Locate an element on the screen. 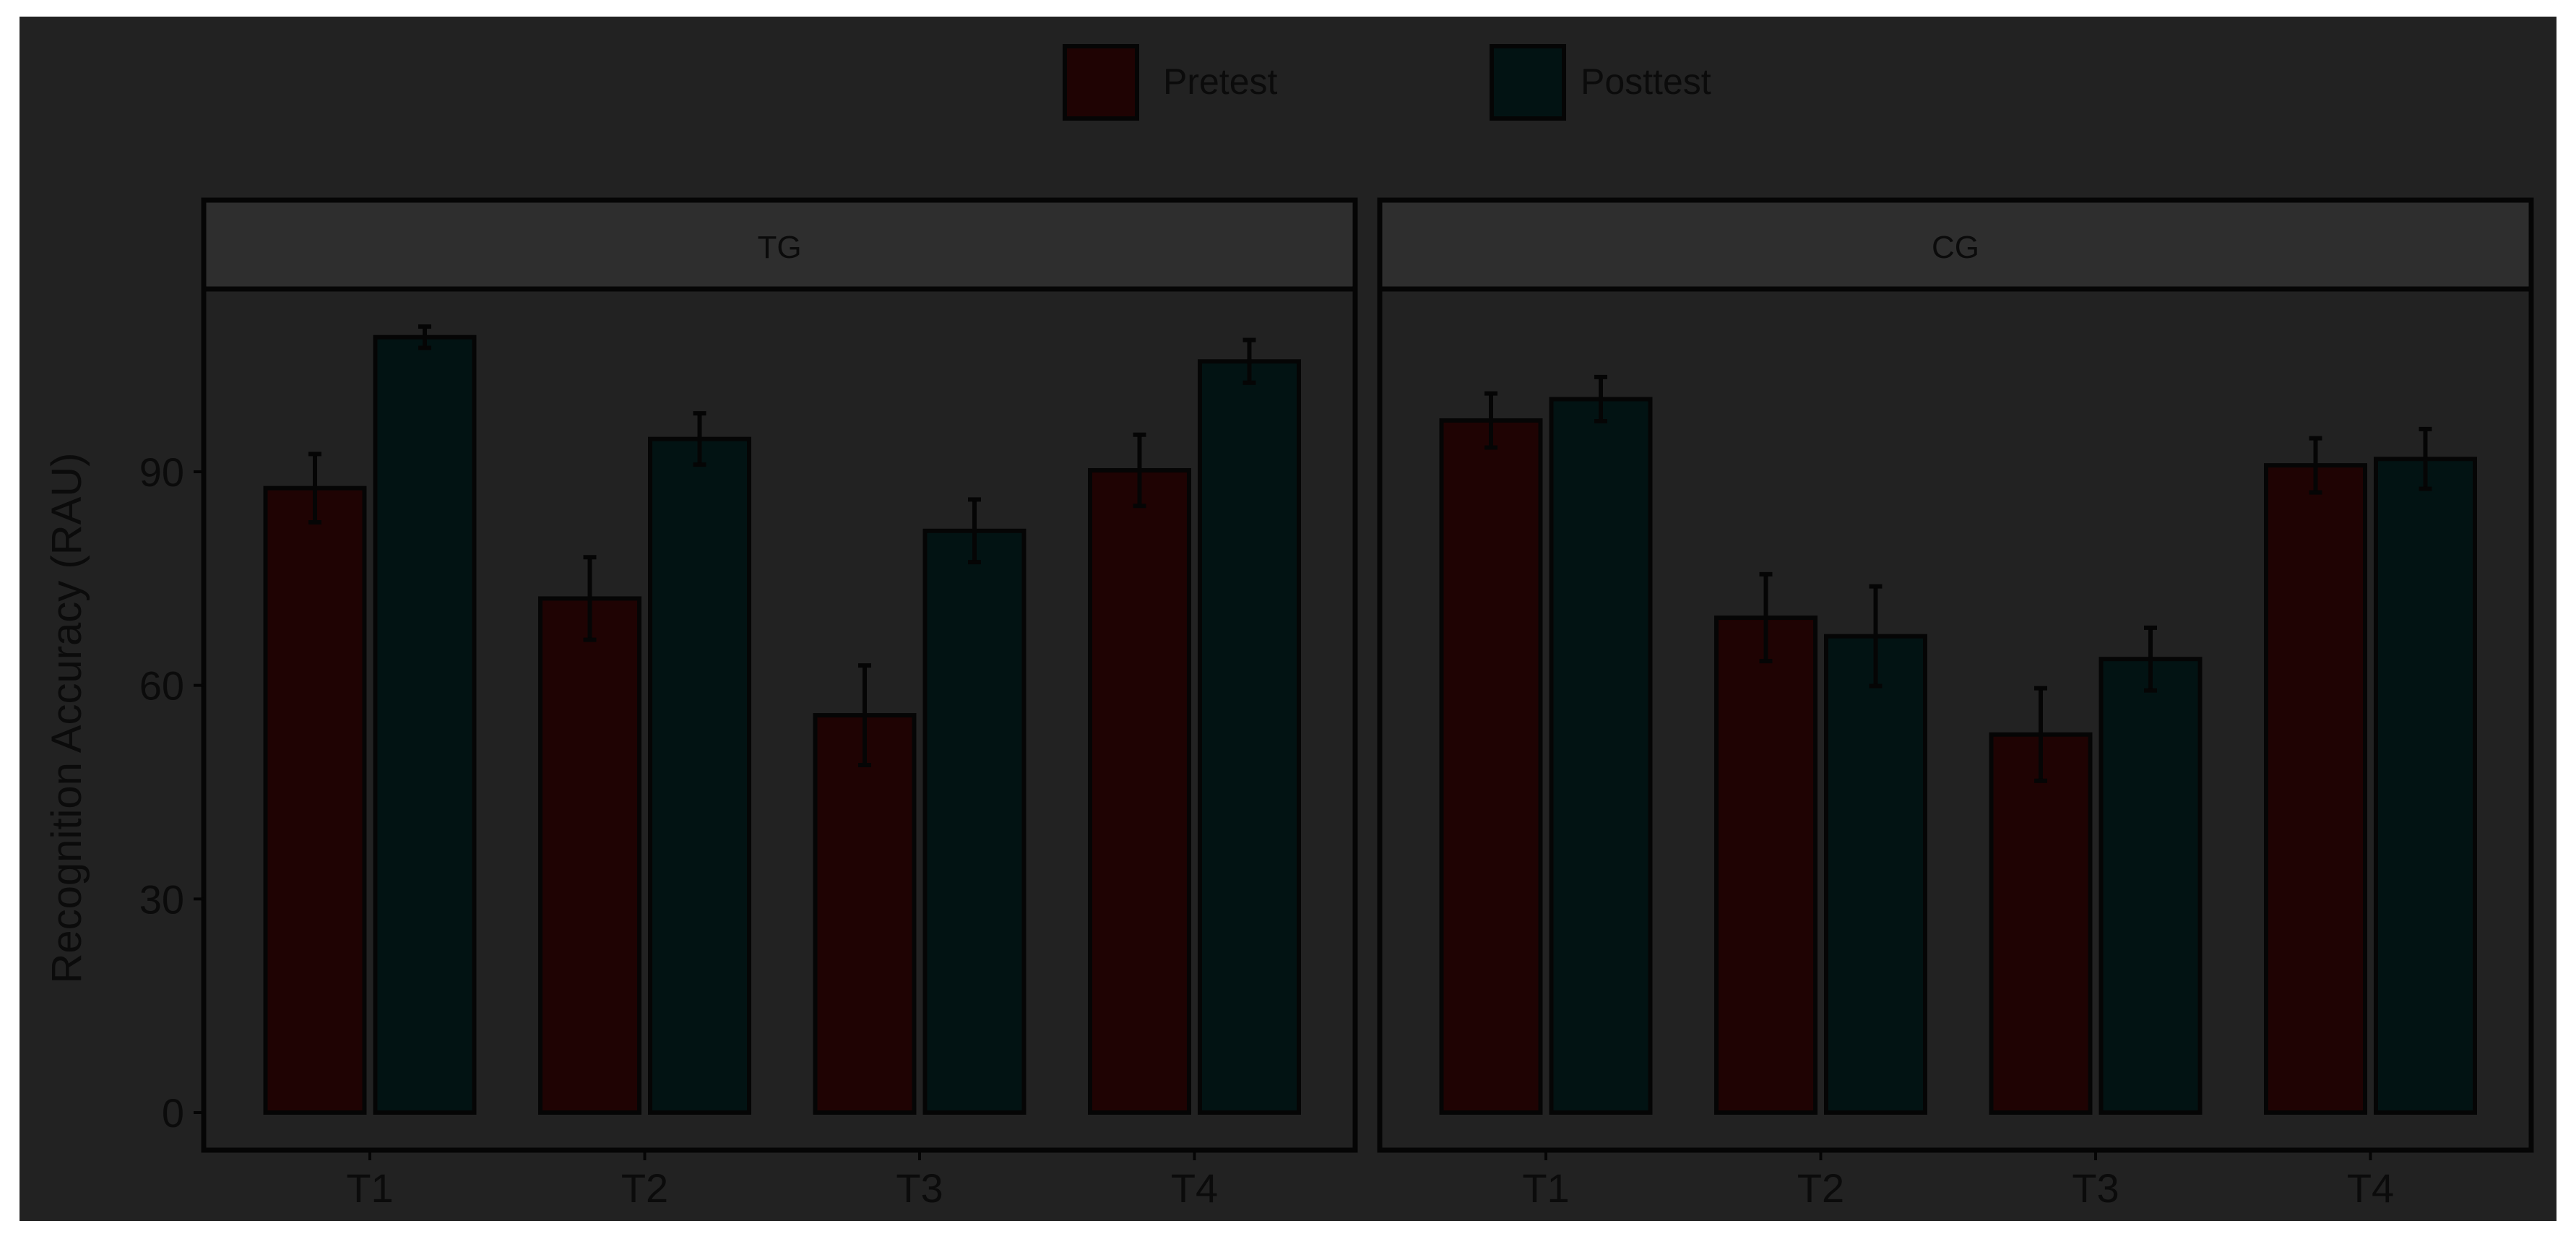  y-tick-label: 30 is located at coordinates (161, 899).